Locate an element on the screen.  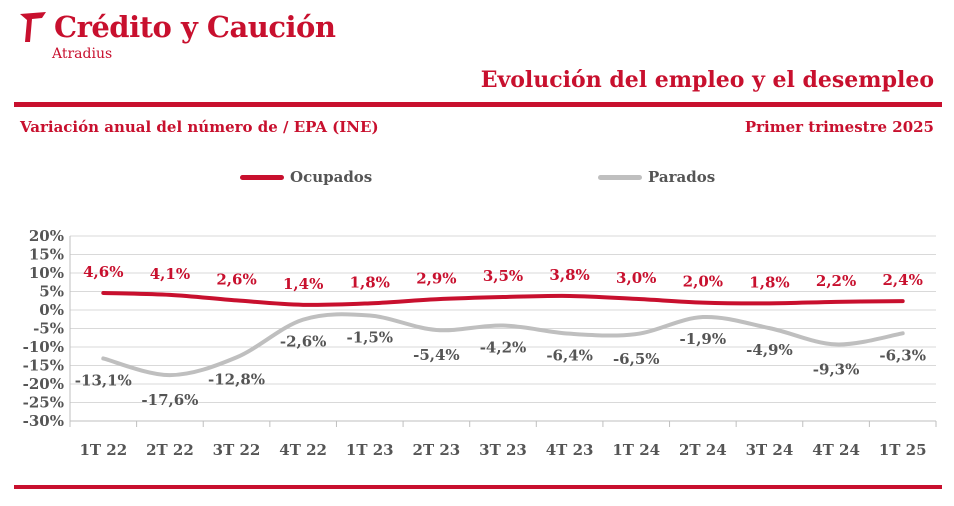
series-line-parados is located at coordinates (503, 345).